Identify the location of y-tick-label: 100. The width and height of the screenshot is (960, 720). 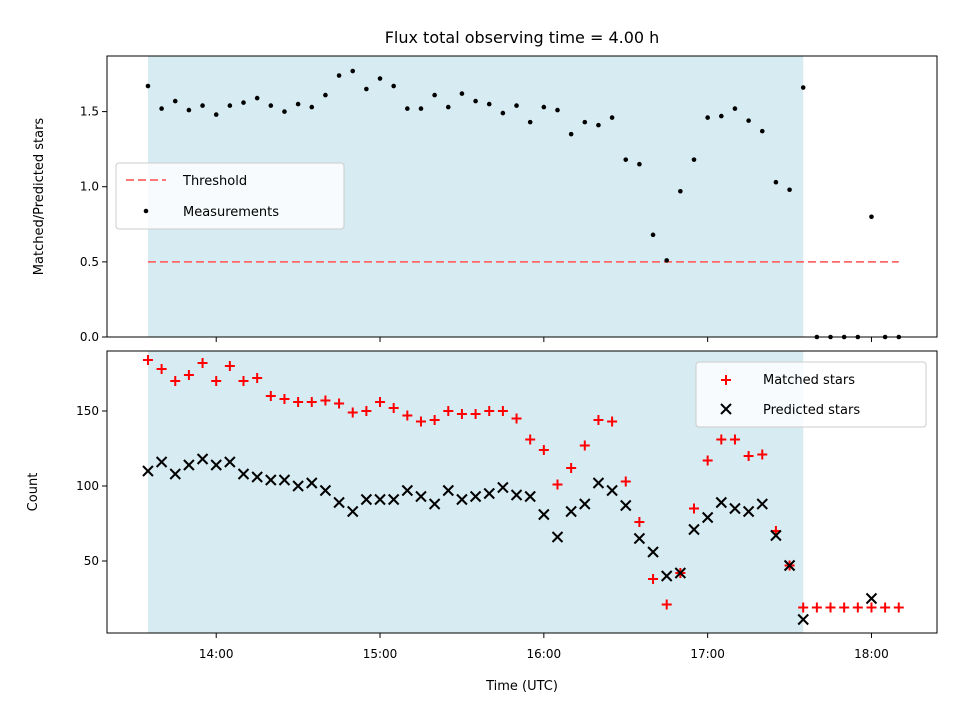
(87, 486).